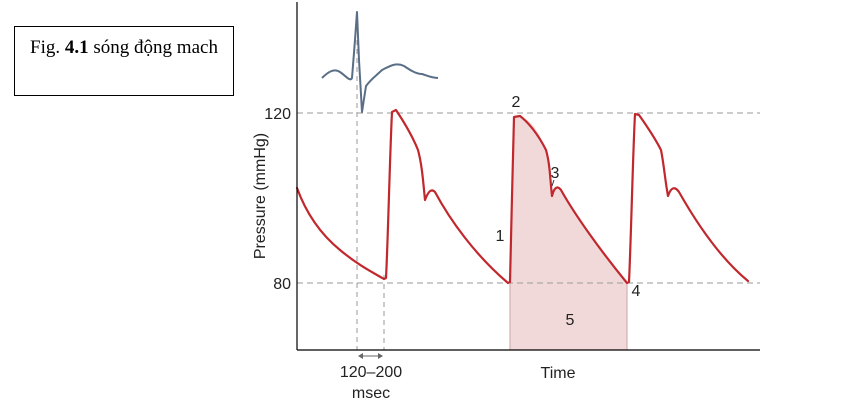 The width and height of the screenshot is (856, 416). I want to click on annotation-3: 3, so click(555, 173).